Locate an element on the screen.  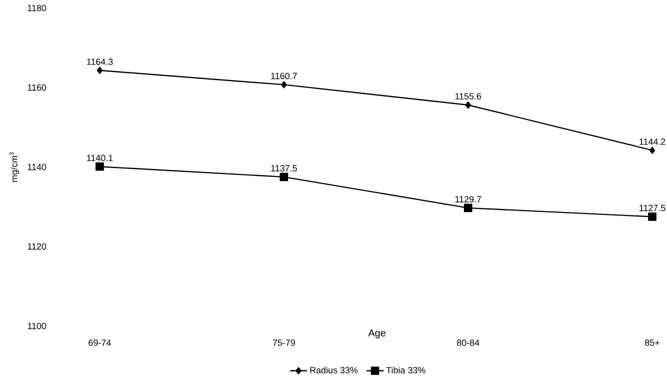
legend-label: Tibia 33% is located at coordinates (406, 370).